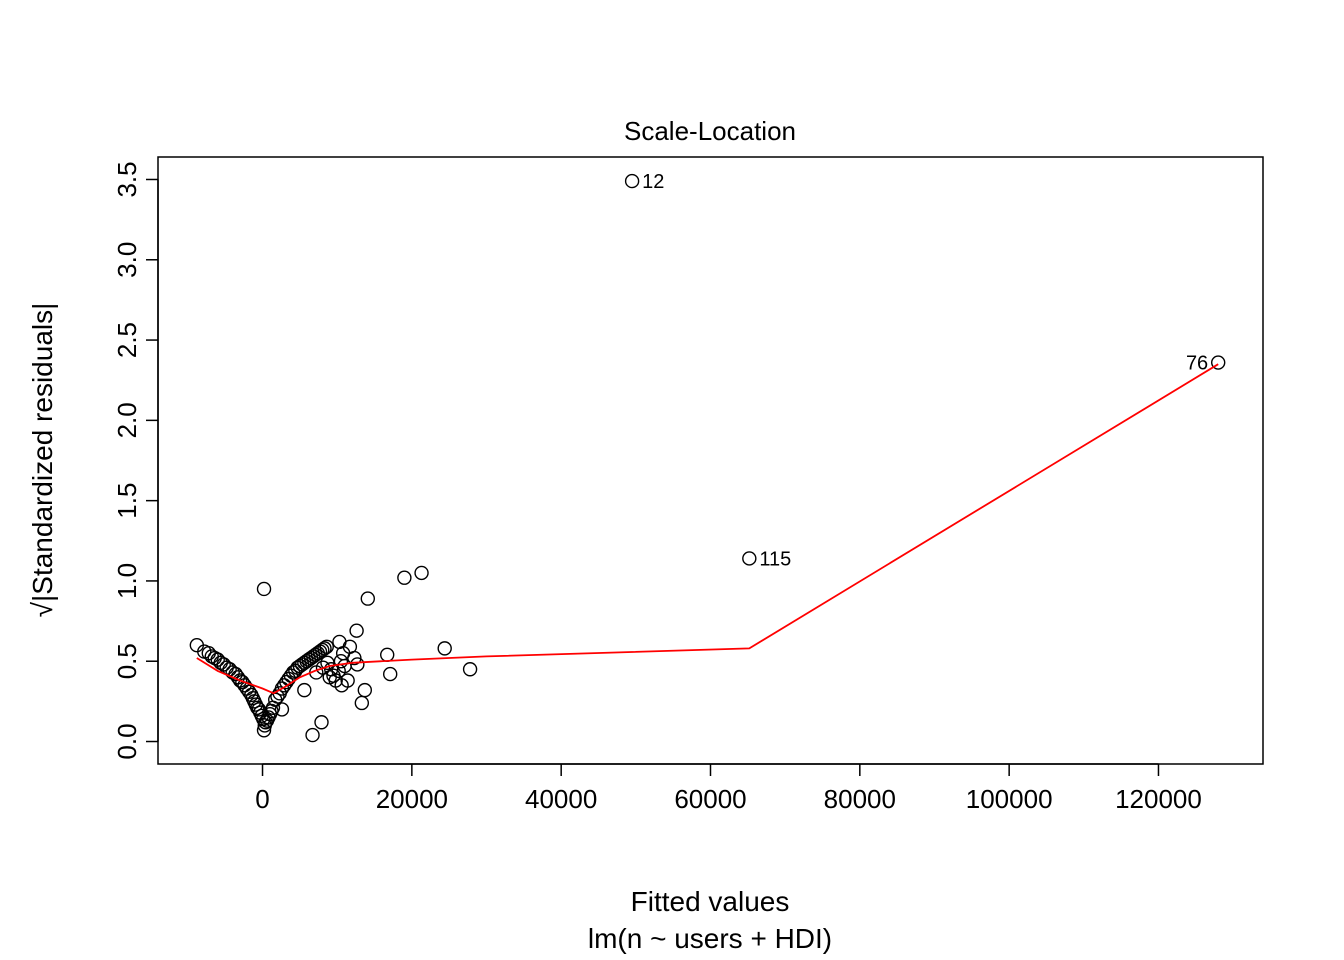  Describe the element at coordinates (127, 741) in the screenshot. I see `y-tick-label: 0.0` at that location.